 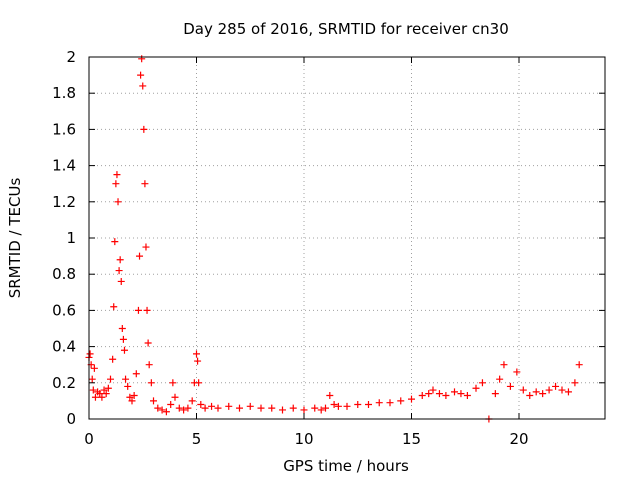 What do you see at coordinates (411, 439) in the screenshot?
I see `x-tick-label: 15` at bounding box center [411, 439].